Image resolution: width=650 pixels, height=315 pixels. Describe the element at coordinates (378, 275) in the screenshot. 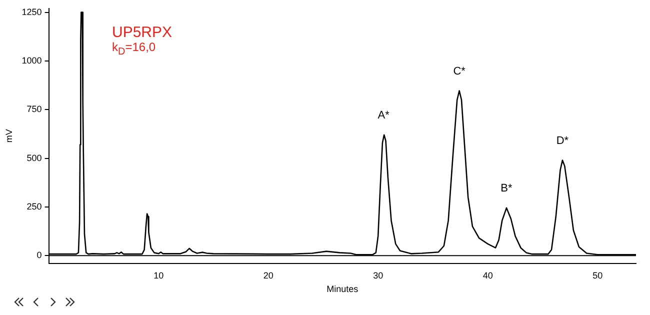

I see `x-tick-label: 30` at that location.